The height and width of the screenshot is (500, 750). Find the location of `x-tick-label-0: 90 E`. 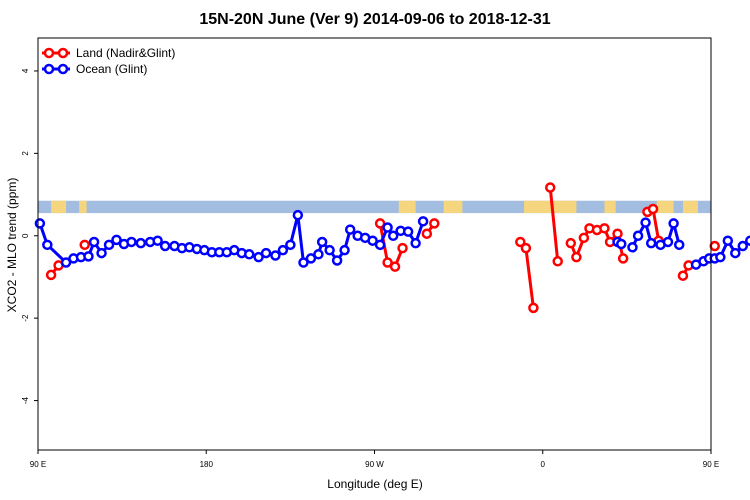

x-tick-label-0: 90 E is located at coordinates (38, 464).